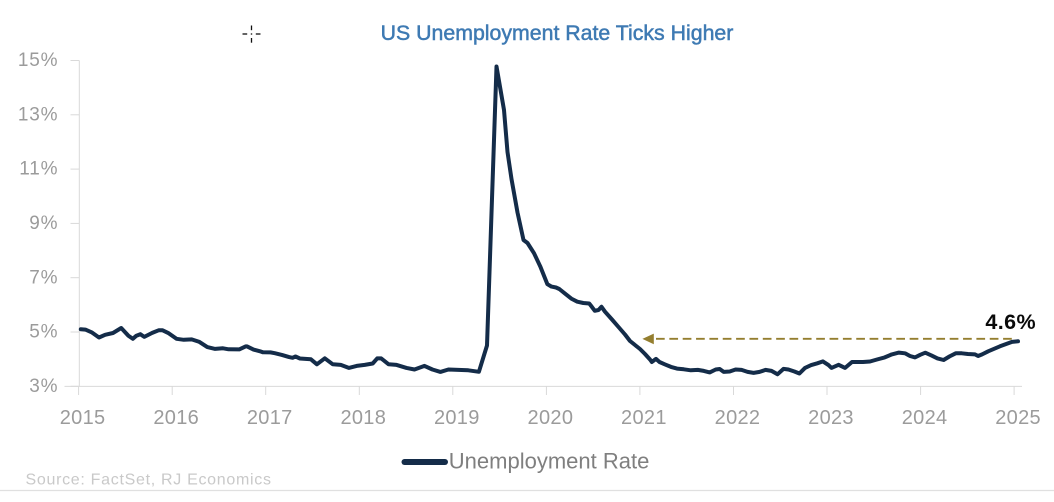  Describe the element at coordinates (549, 461) in the screenshot. I see `svg-text: Unemployment Rate` at that location.